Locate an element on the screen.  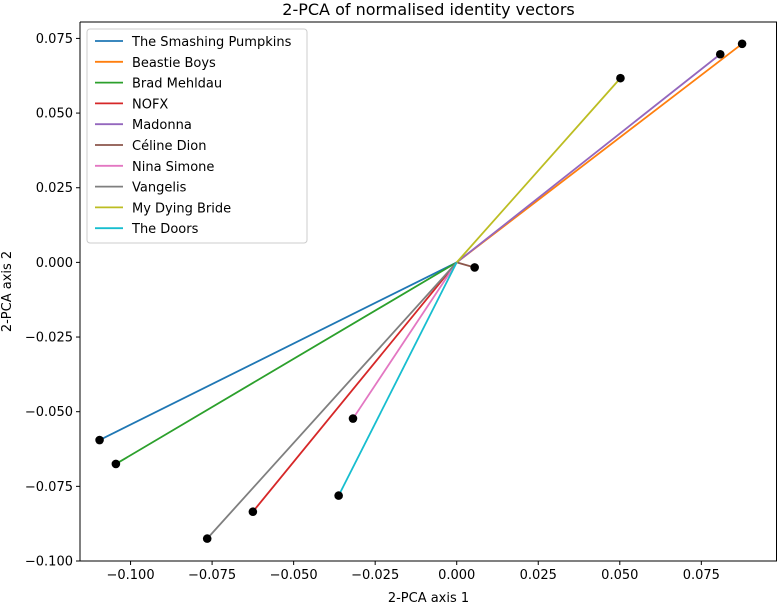
series-line-vangelis is located at coordinates (332, 400).